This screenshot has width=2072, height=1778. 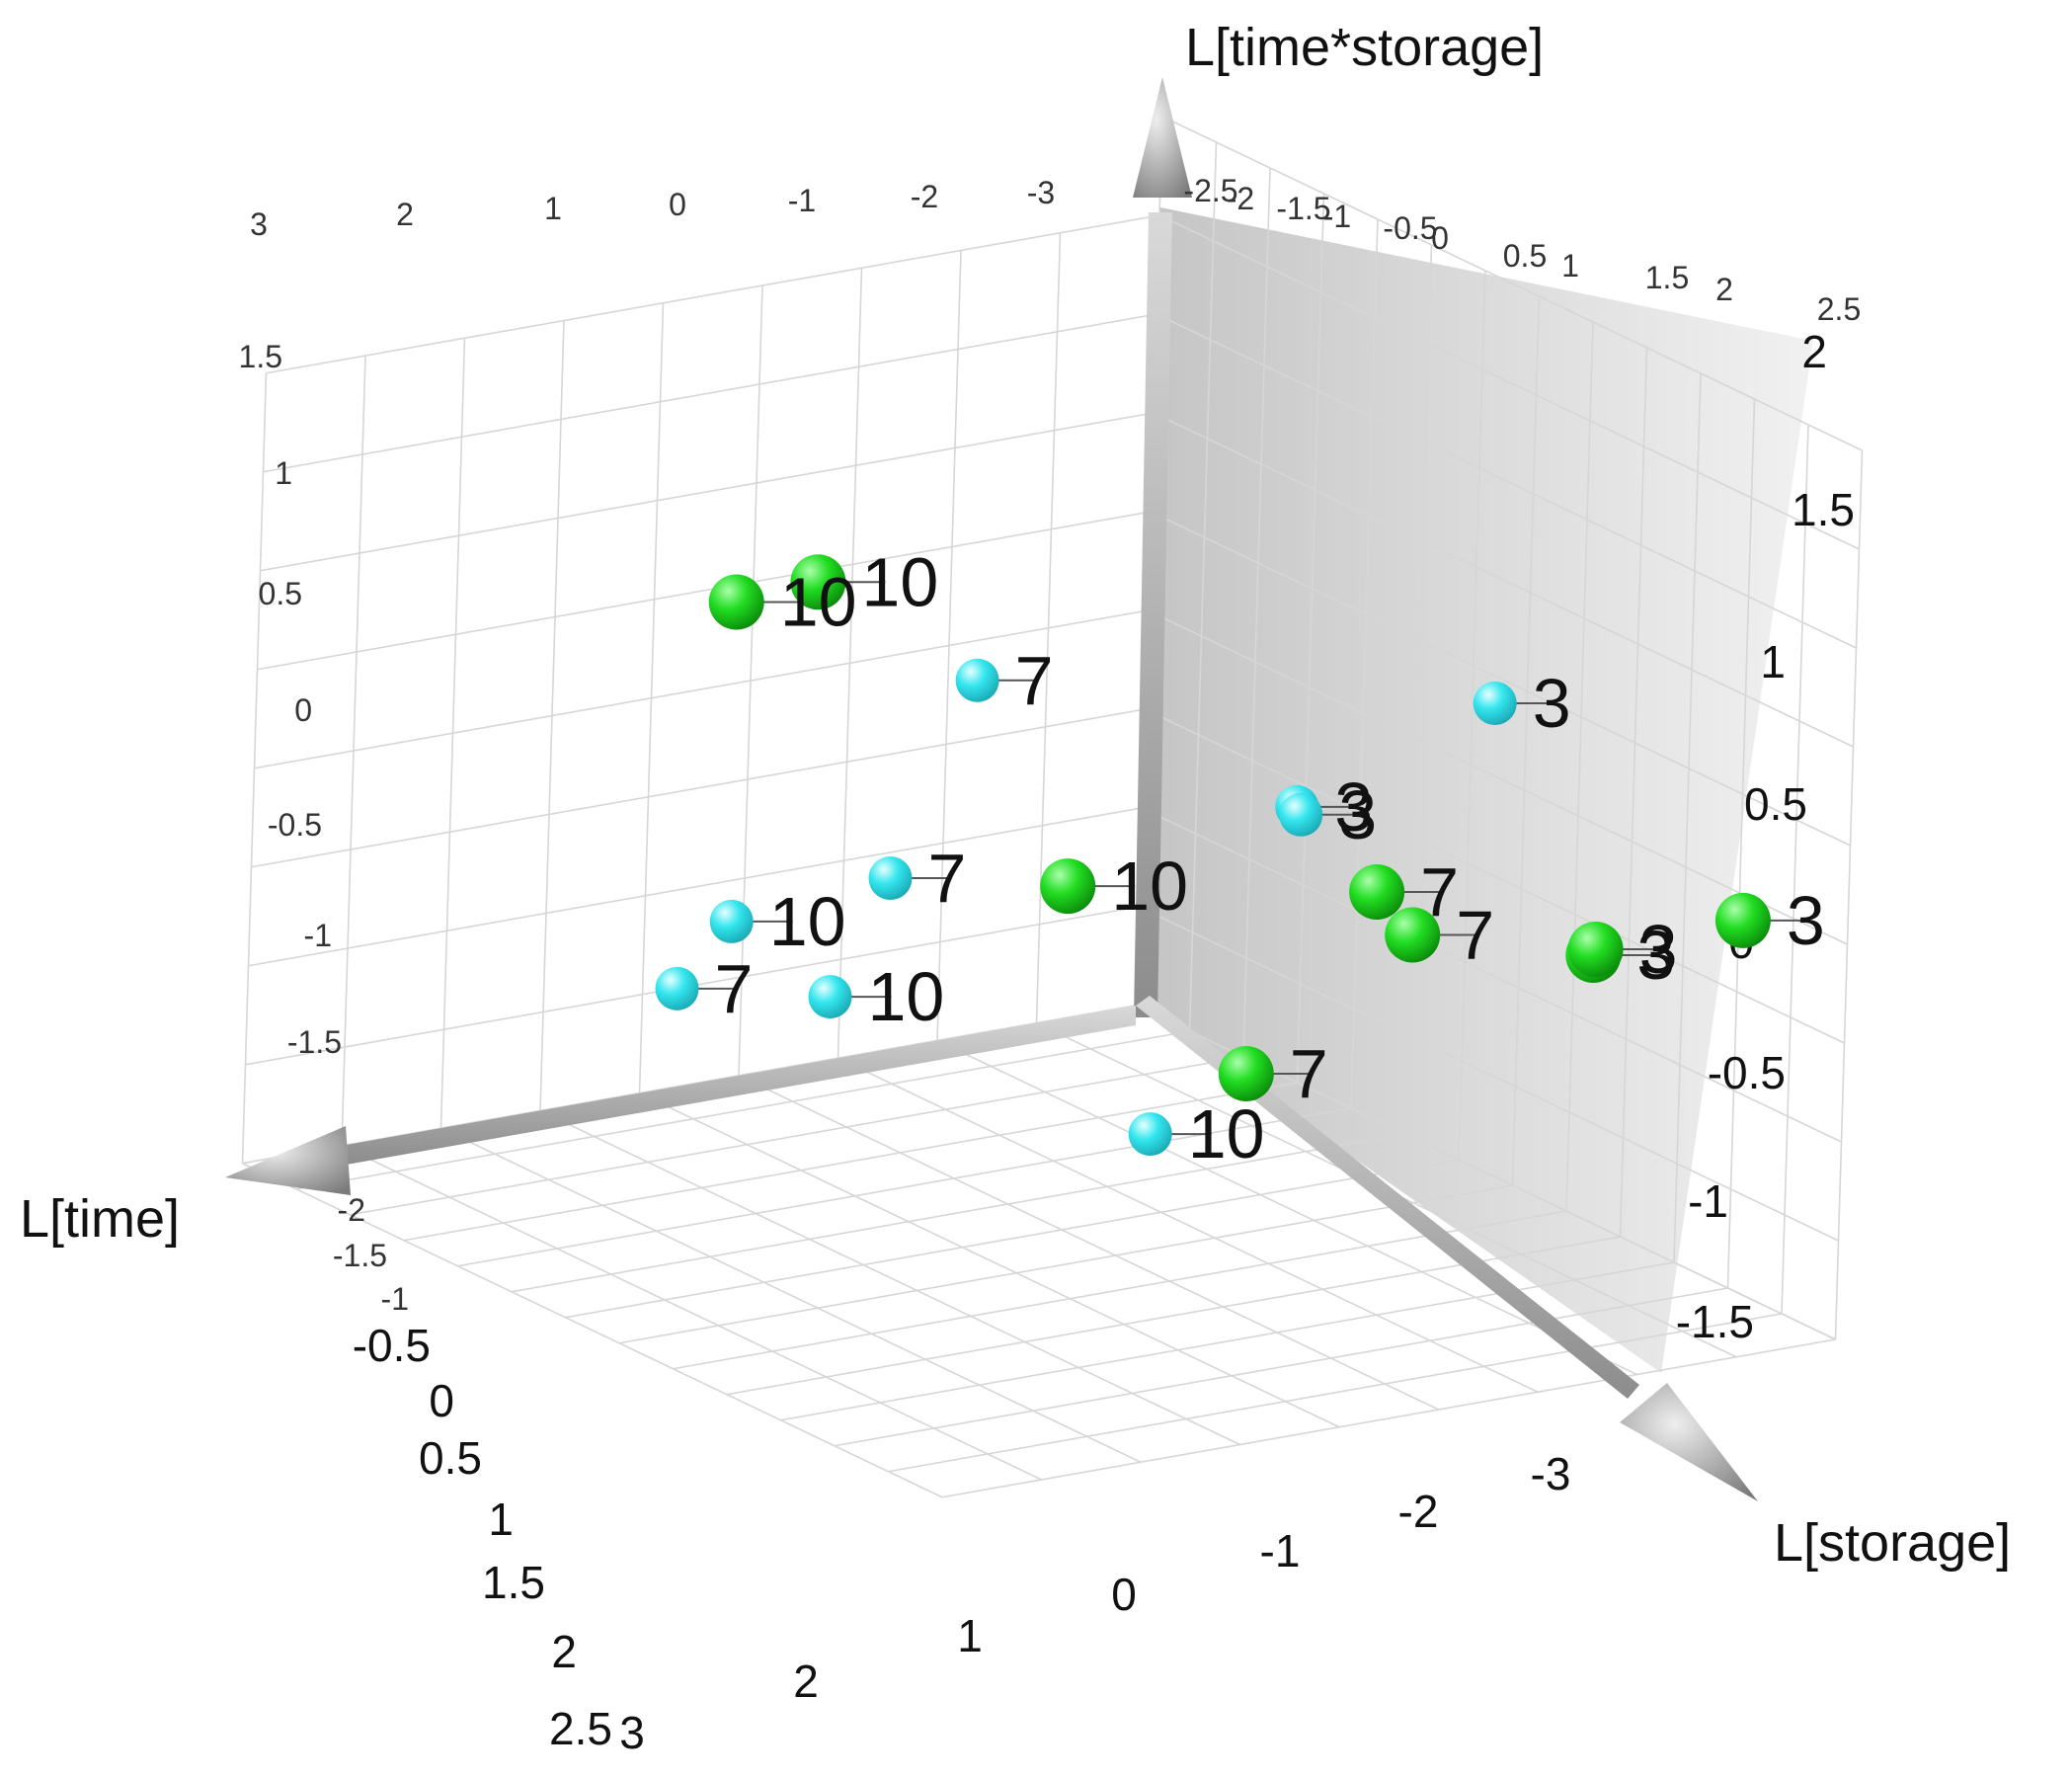 I want to click on tick-label: -3, so click(x=1551, y=1473).